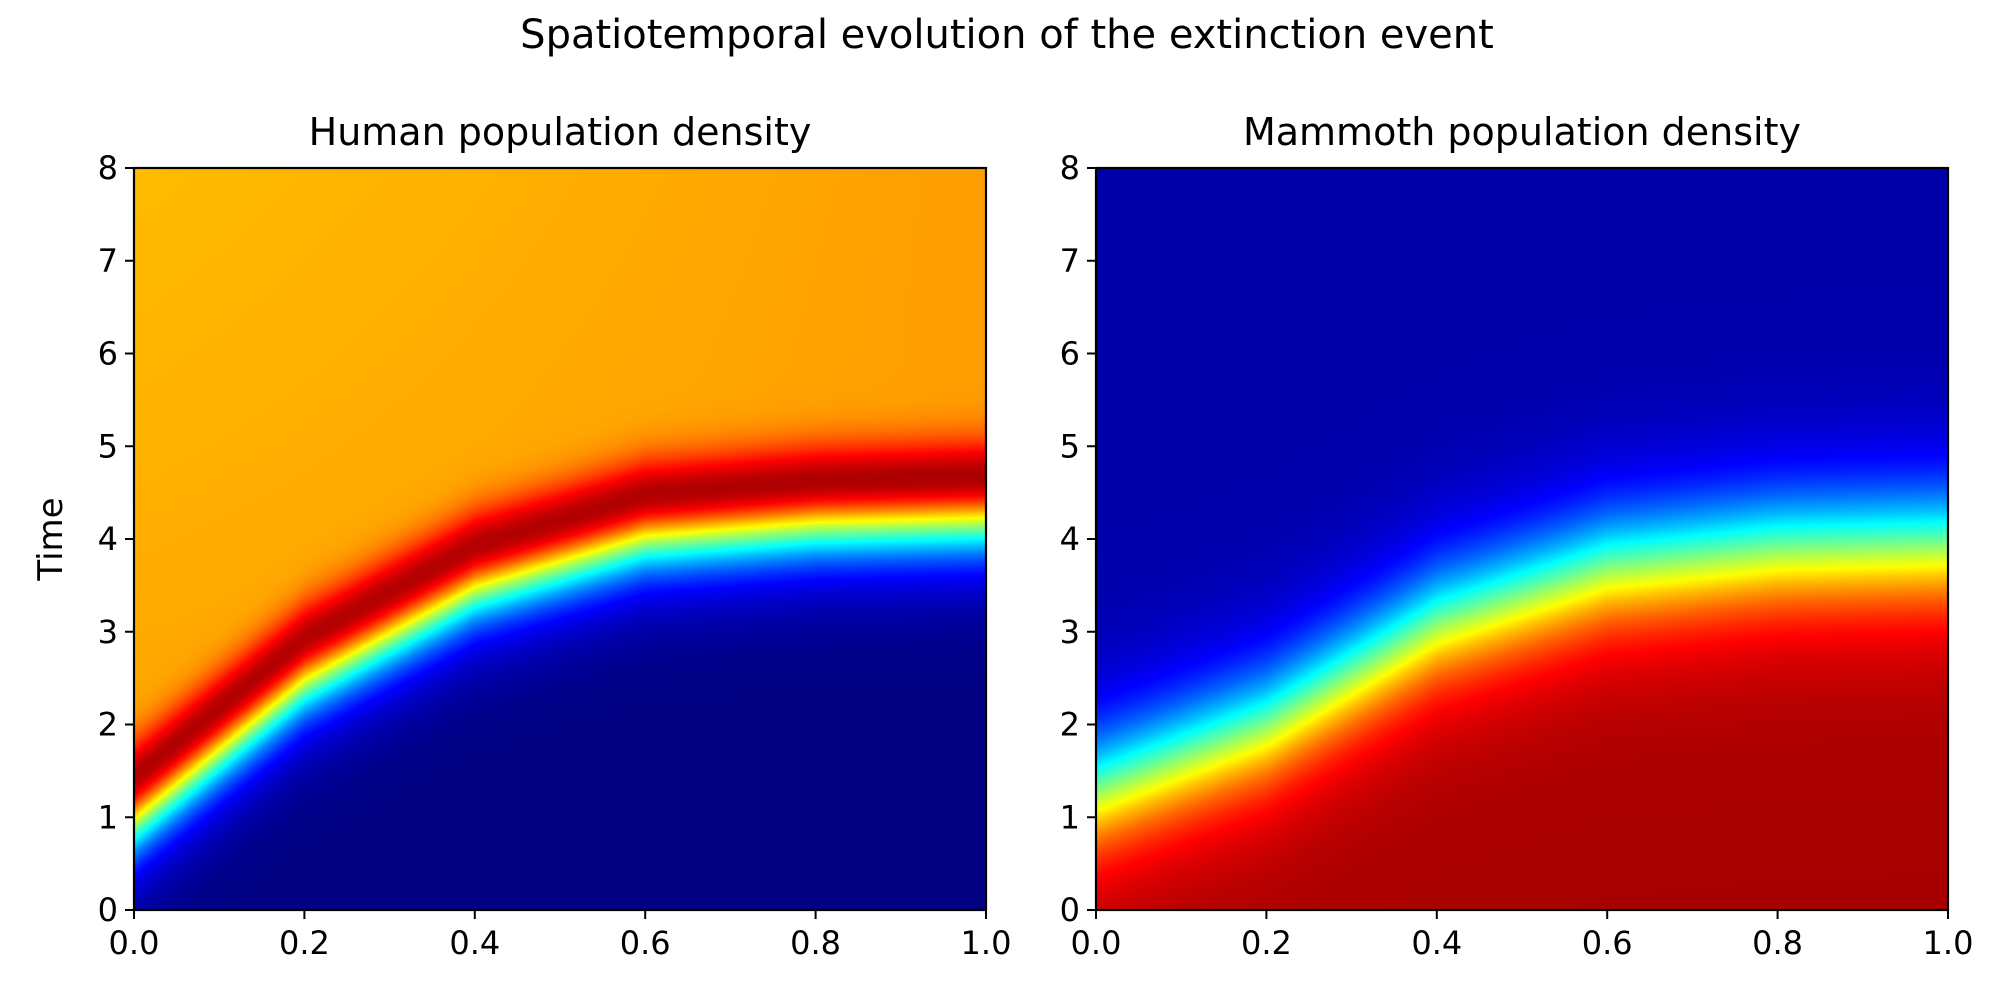 This screenshot has height=1000, width=2000. What do you see at coordinates (1522, 132) in the screenshot?
I see `panel-title-mammoth: Mammoth population density` at bounding box center [1522, 132].